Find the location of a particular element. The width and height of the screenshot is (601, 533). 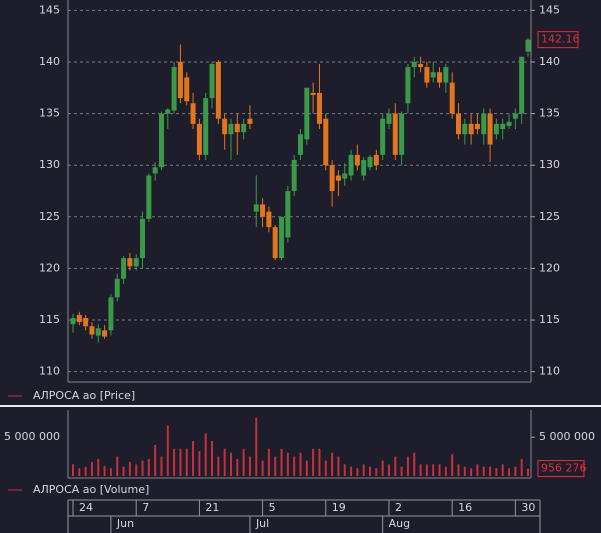

y-tick-label: 125 is located at coordinates (49, 216).